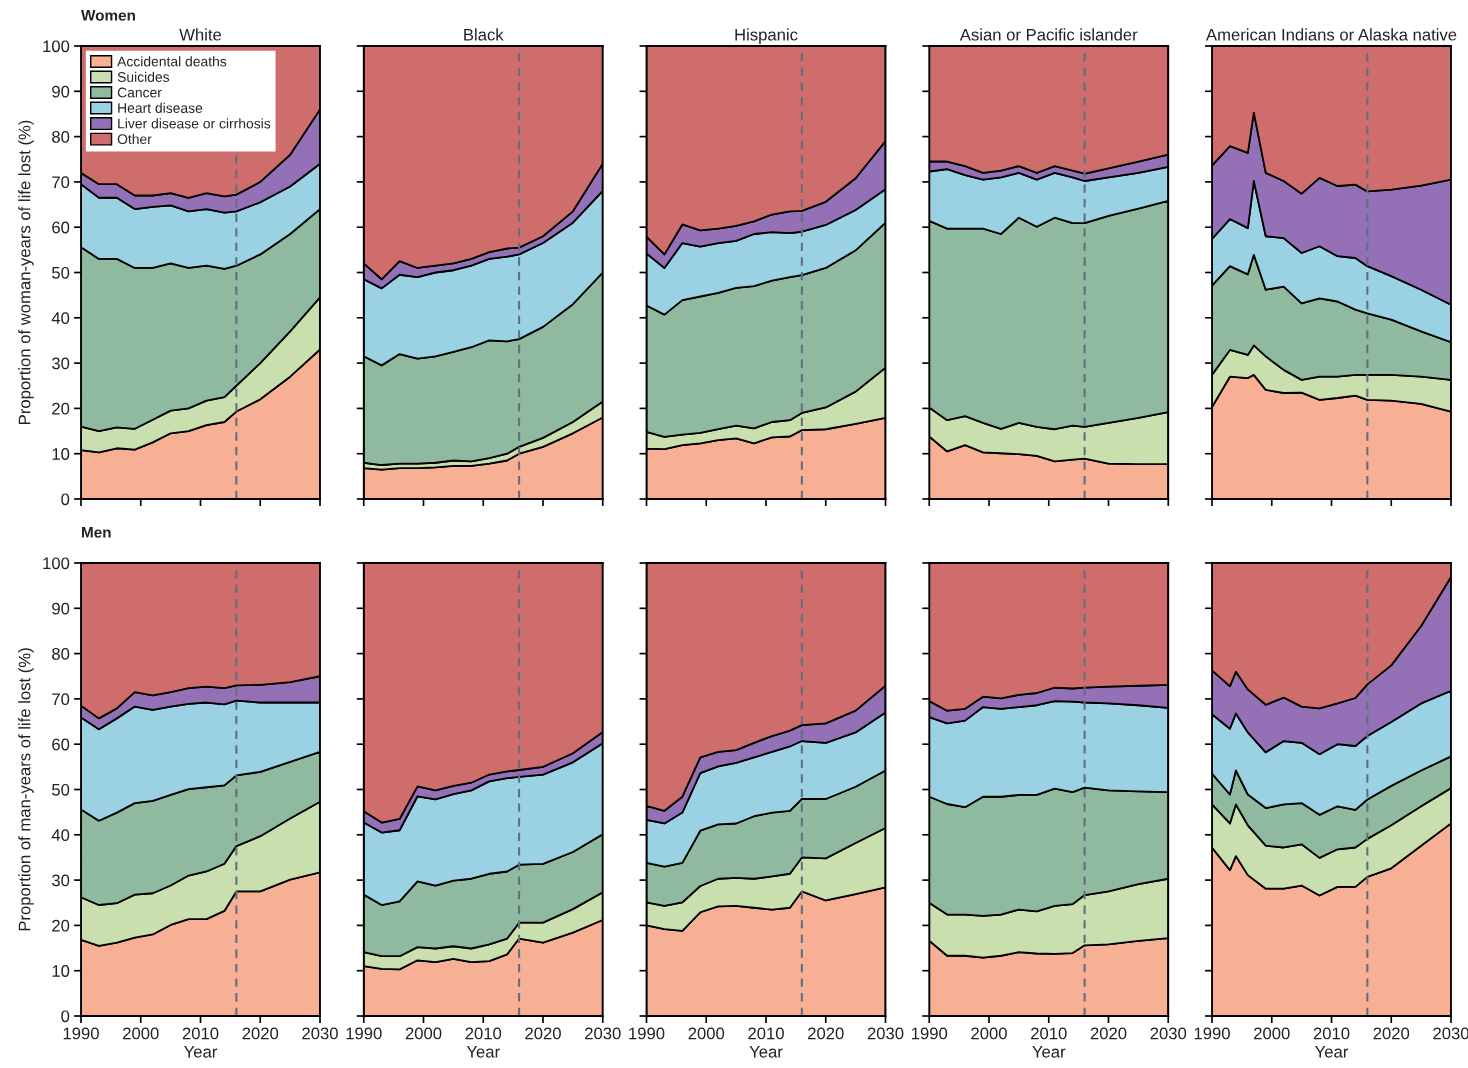 The height and width of the screenshot is (1068, 1468). Describe the element at coordinates (96, 532) in the screenshot. I see `text: Men` at that location.